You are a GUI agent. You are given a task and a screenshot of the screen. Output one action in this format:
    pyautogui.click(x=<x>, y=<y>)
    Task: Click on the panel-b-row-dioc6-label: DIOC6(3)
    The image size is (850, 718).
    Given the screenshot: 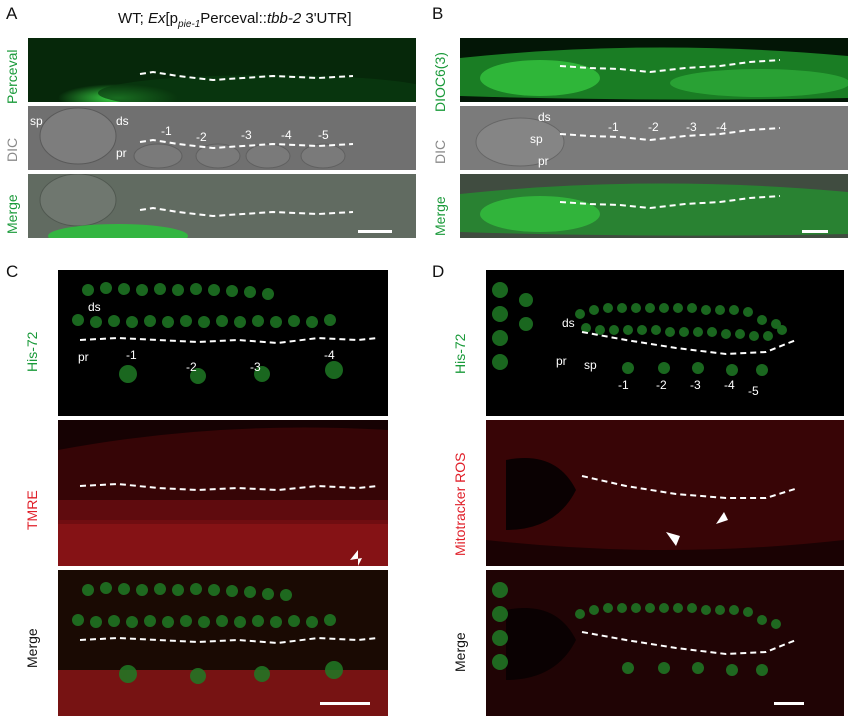 What is the action you would take?
    pyautogui.click(x=440, y=82)
    